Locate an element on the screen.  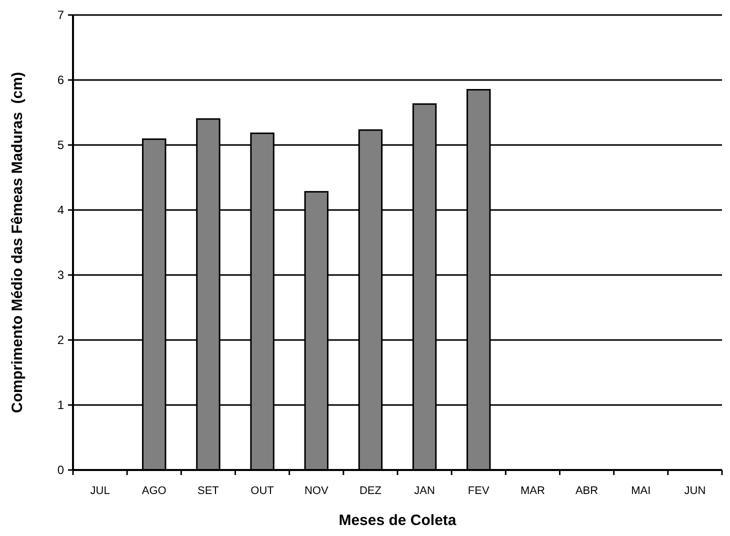
x-axis-title: Meses de Coleta is located at coordinates (397, 520).